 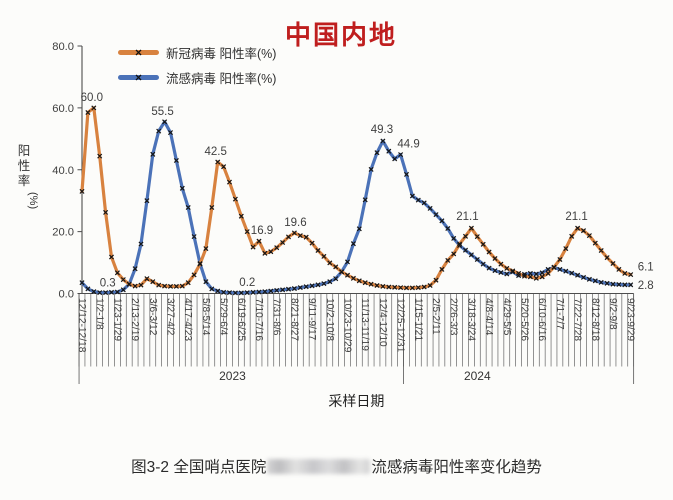 I want to click on svg-text: 12/12-12/18, so click(x=81, y=325).